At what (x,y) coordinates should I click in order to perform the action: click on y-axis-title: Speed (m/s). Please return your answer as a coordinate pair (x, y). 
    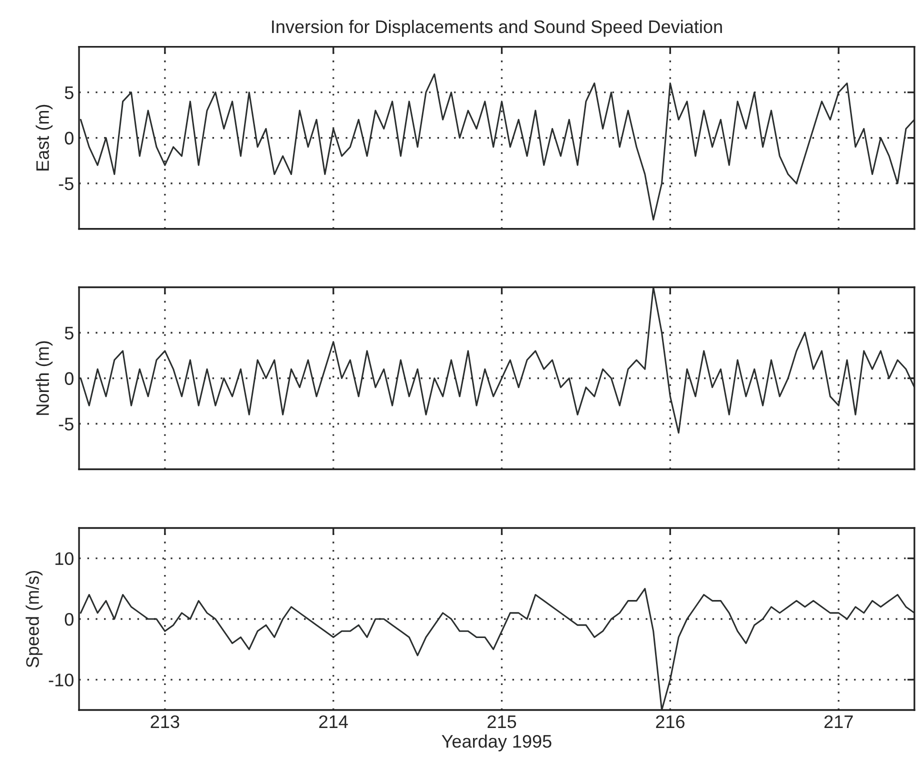
    Looking at the image, I should click on (34, 619).